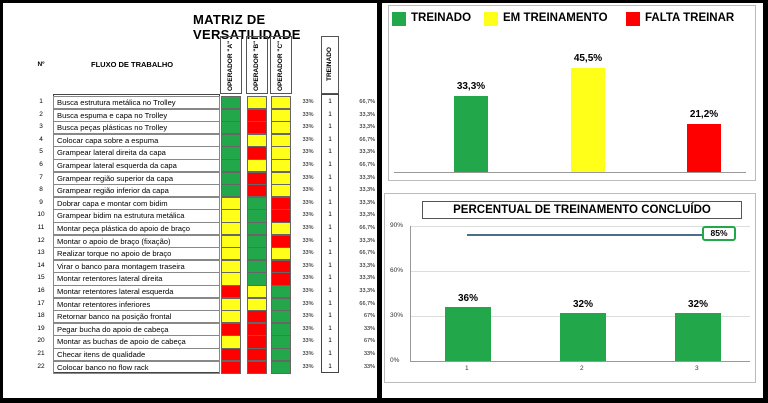  I want to click on y-tick-label: 30%, so click(397, 315).